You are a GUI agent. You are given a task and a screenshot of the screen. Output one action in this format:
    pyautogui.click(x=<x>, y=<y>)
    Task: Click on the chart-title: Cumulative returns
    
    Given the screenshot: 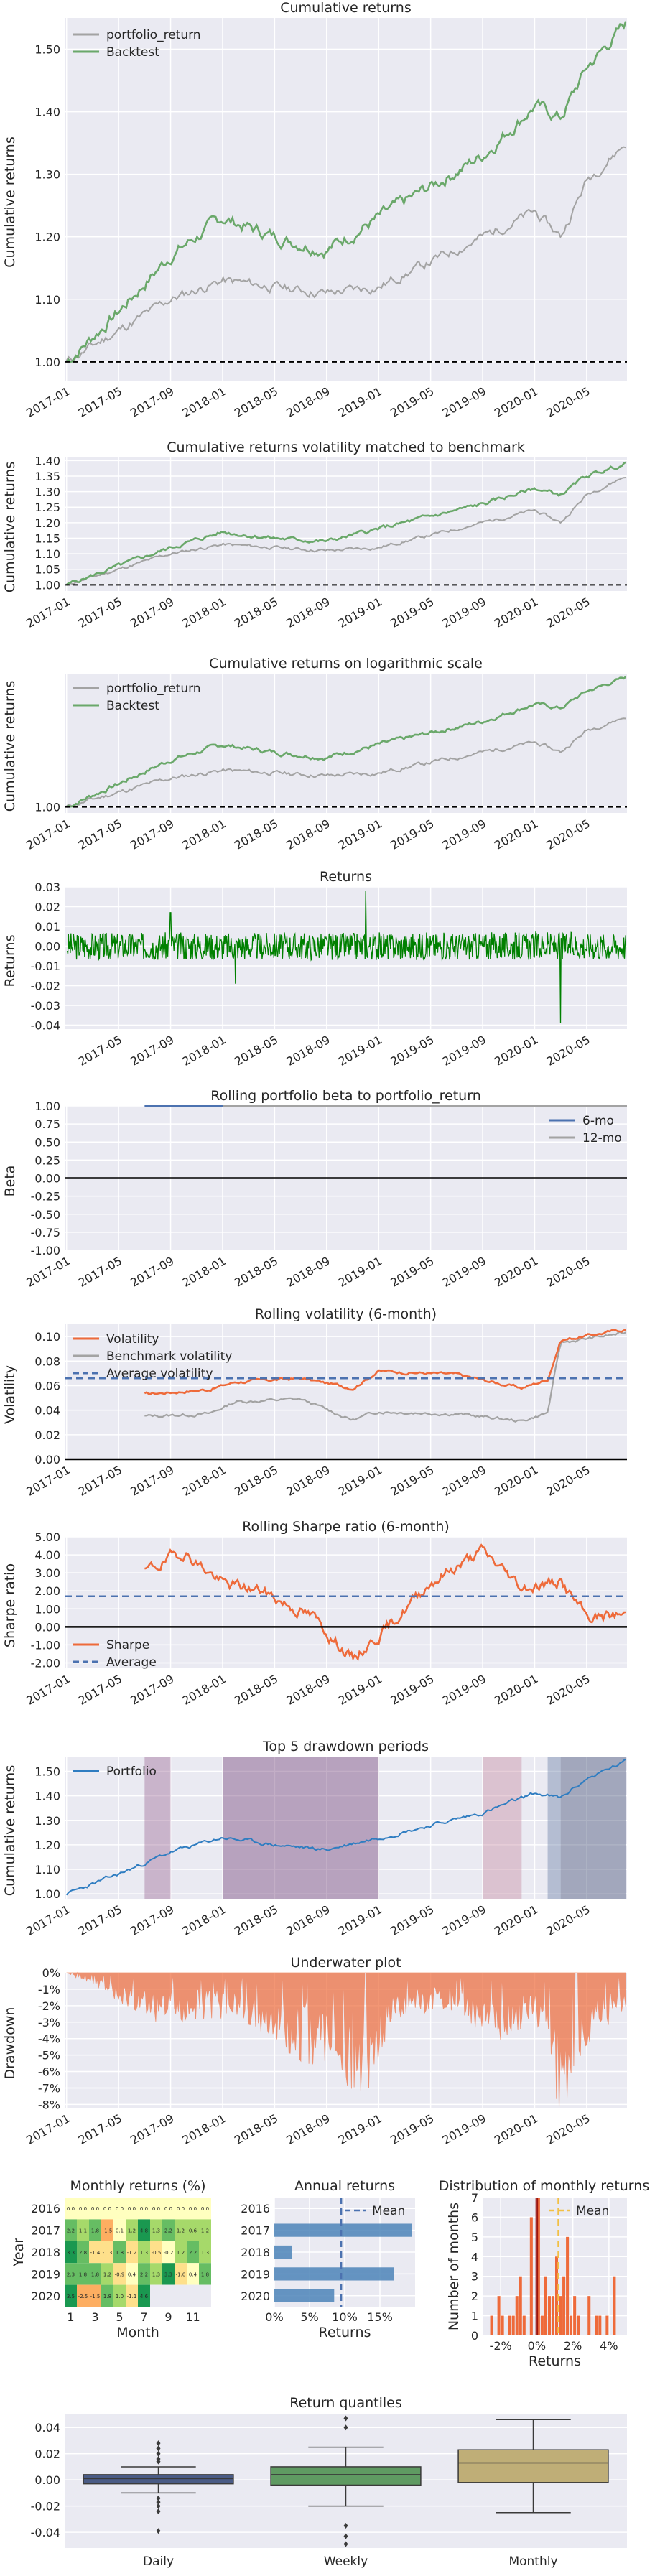 What is the action you would take?
    pyautogui.click(x=345, y=8)
    